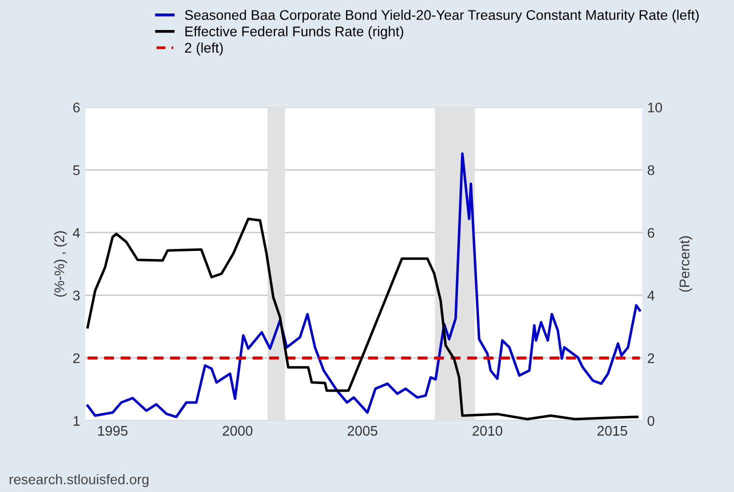 This screenshot has height=492, width=734. Describe the element at coordinates (651, 233) in the screenshot. I see `y2-tick-label: 6` at that location.